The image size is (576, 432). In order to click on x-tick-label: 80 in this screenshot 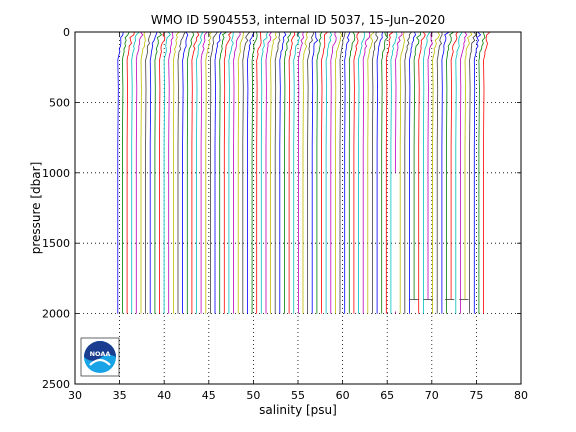, I will do `click(521, 395)`.